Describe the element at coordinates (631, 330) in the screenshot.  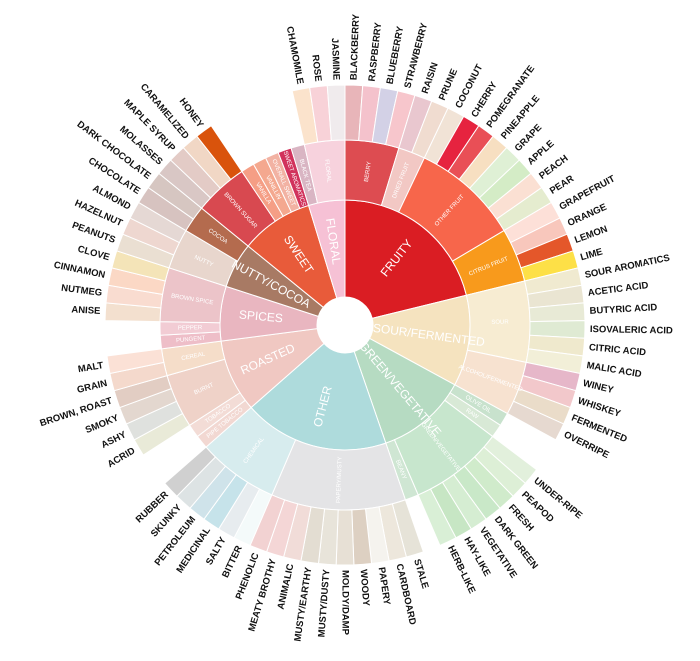
I see `flavor-label: ISOVALERIC ACID` at that location.